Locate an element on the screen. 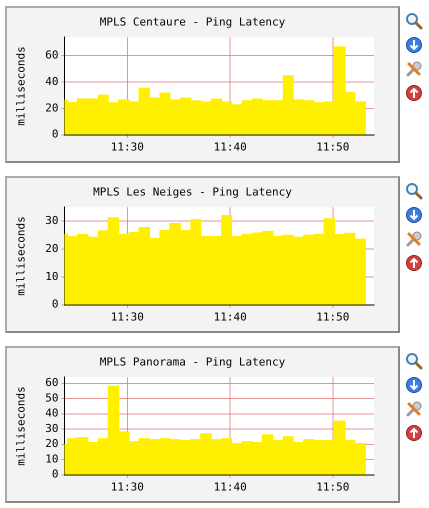 This screenshot has height=508, width=429. y-tick-label: 50 is located at coordinates (51, 397).